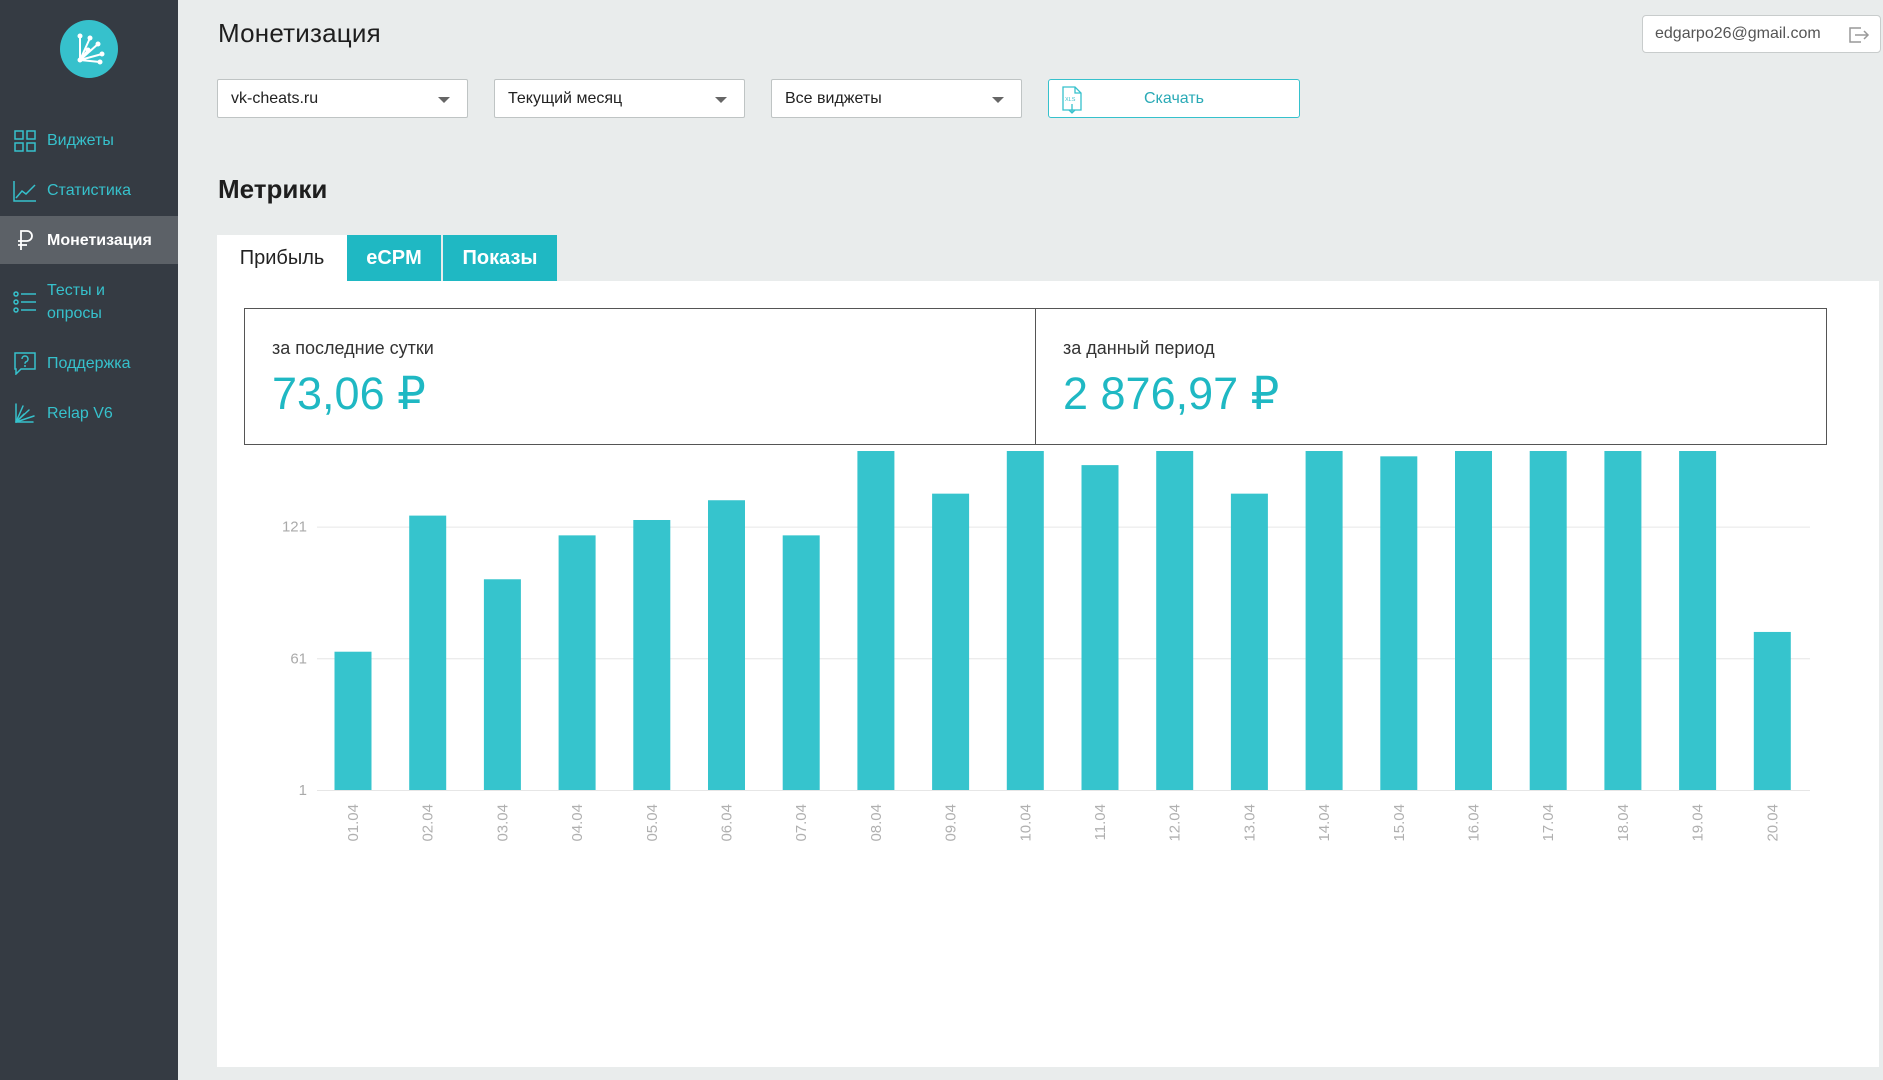  I want to click on sidebar-item-label: Монетизация, so click(99, 240).